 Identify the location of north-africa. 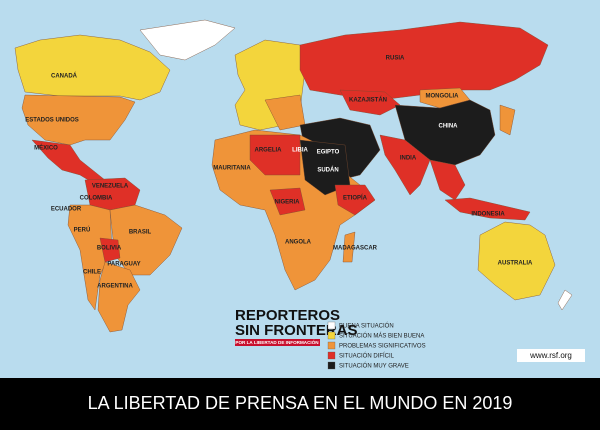
(275, 155).